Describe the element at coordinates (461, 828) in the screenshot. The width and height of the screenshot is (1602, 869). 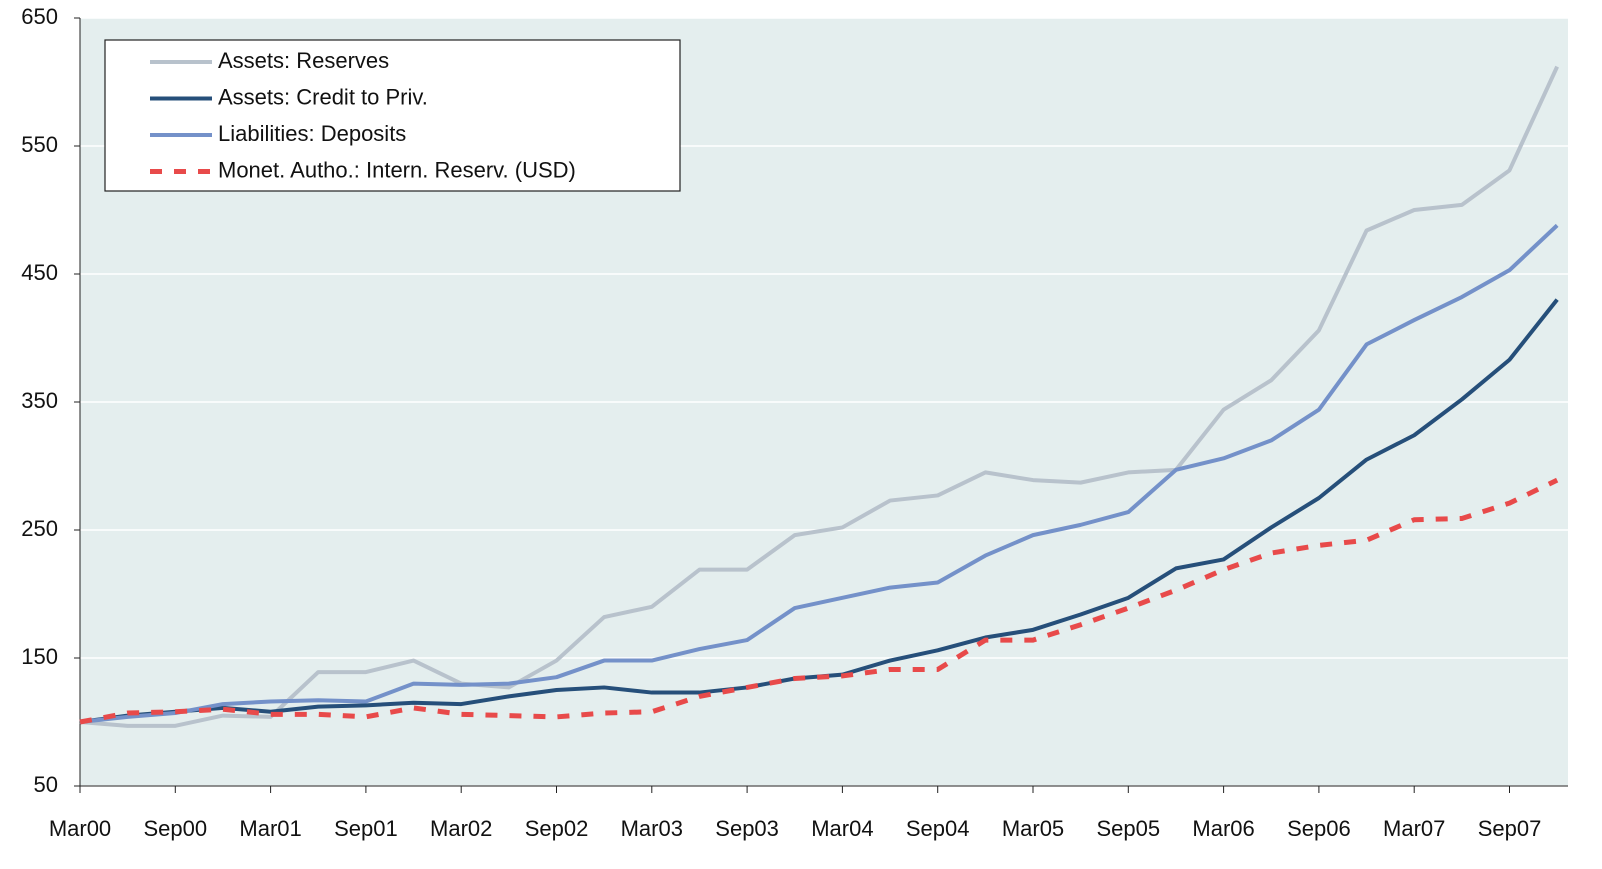
I see `x-tick-label: Mar02` at that location.